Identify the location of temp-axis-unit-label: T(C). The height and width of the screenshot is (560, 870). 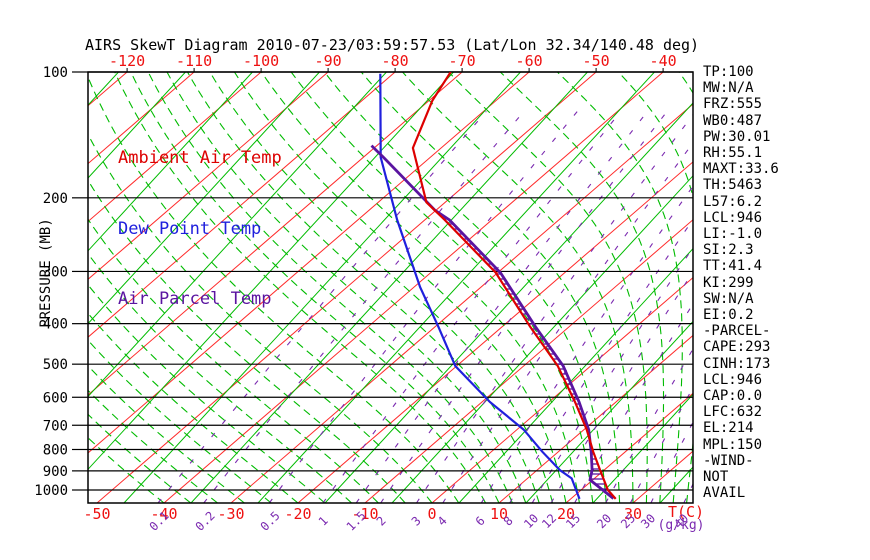
(686, 512).